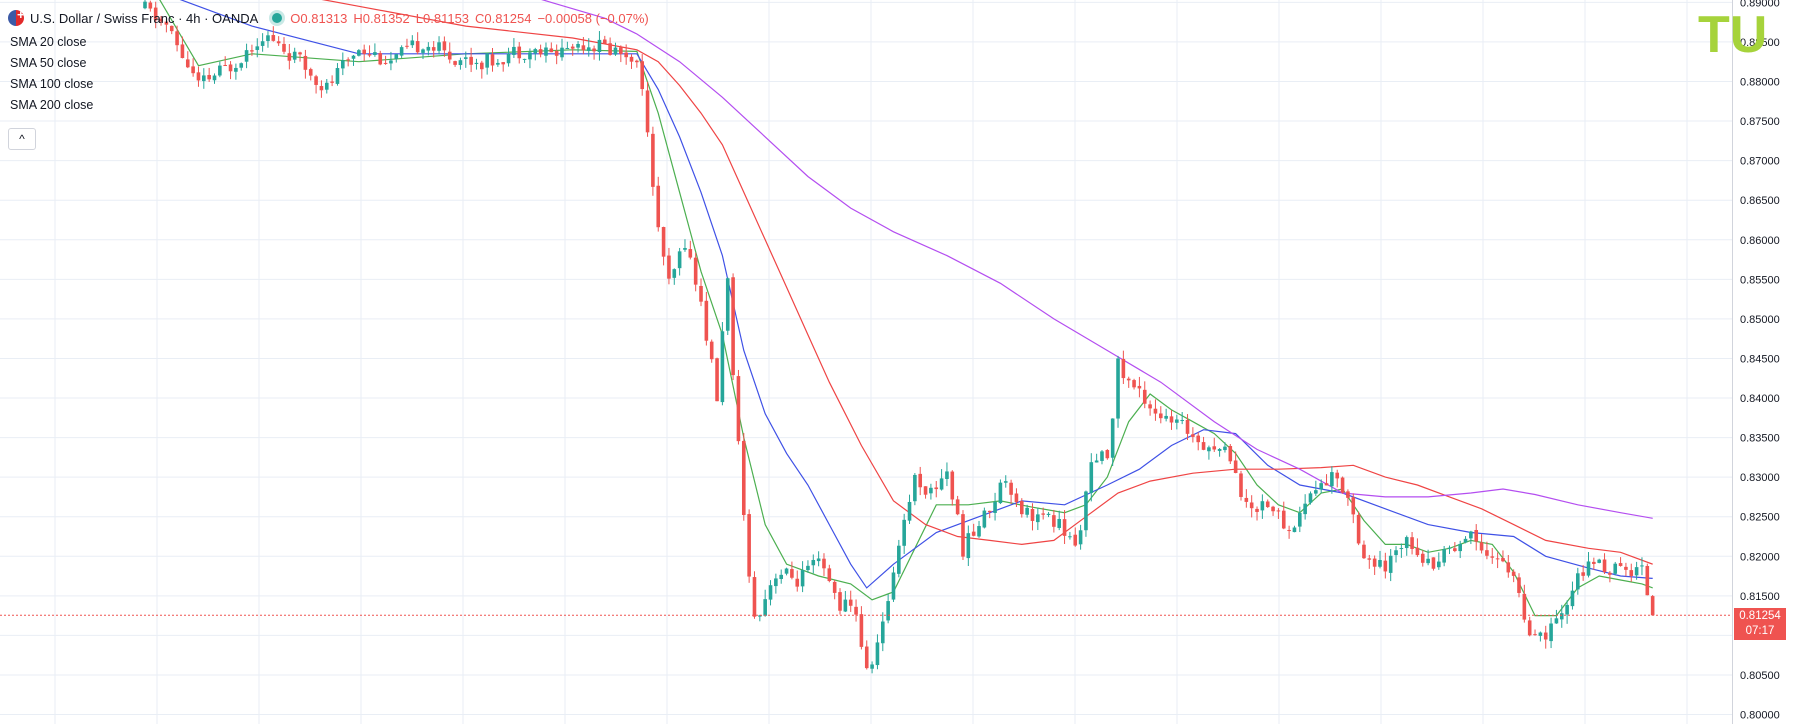  Describe the element at coordinates (52, 105) in the screenshot. I see `indicator-sma200: SMA 200 close` at that location.